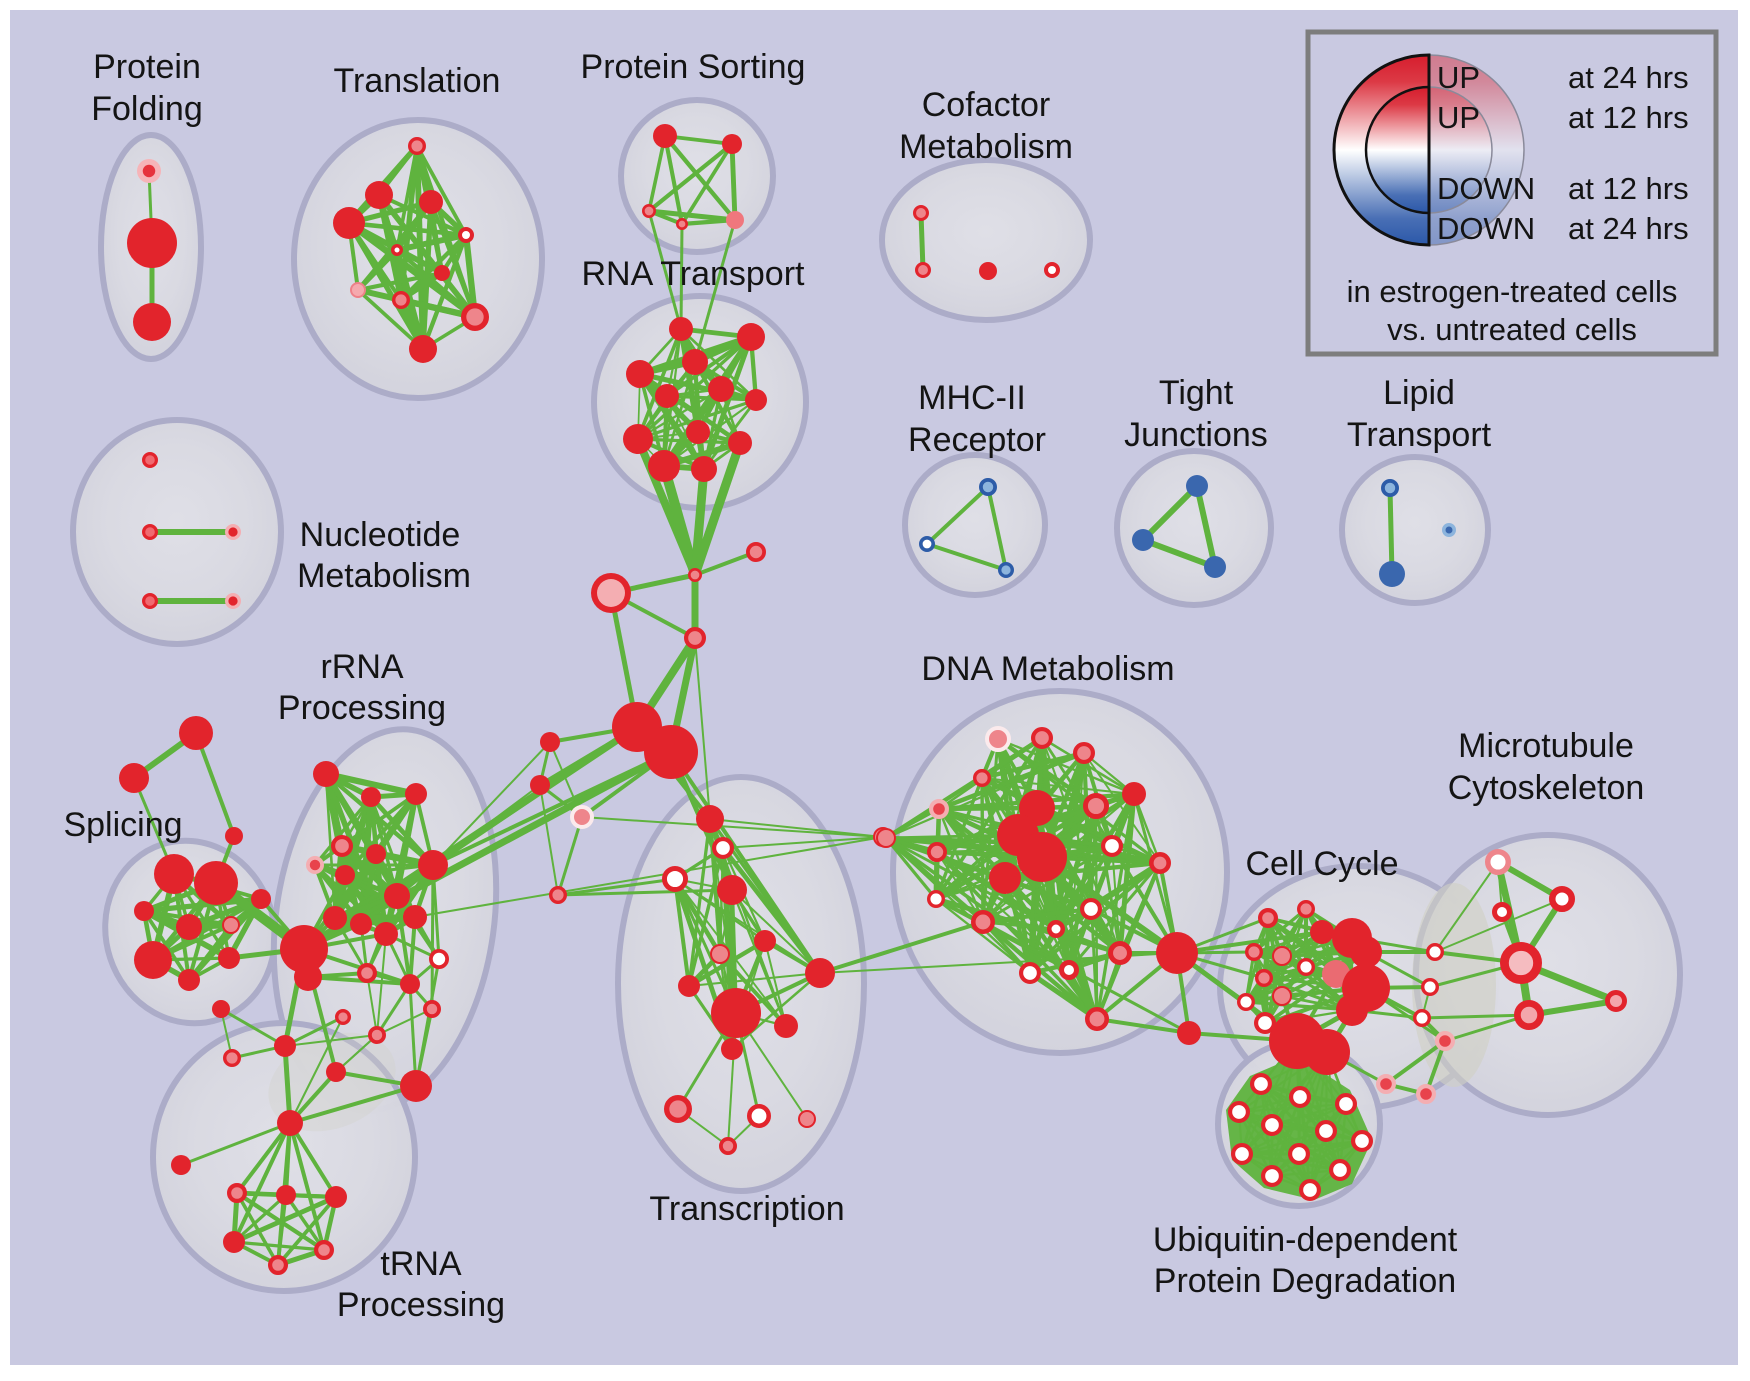 This screenshot has height=1381, width=1750. What do you see at coordinates (1305, 1281) in the screenshot?
I see `svg-text: Protein Degradation` at bounding box center [1305, 1281].